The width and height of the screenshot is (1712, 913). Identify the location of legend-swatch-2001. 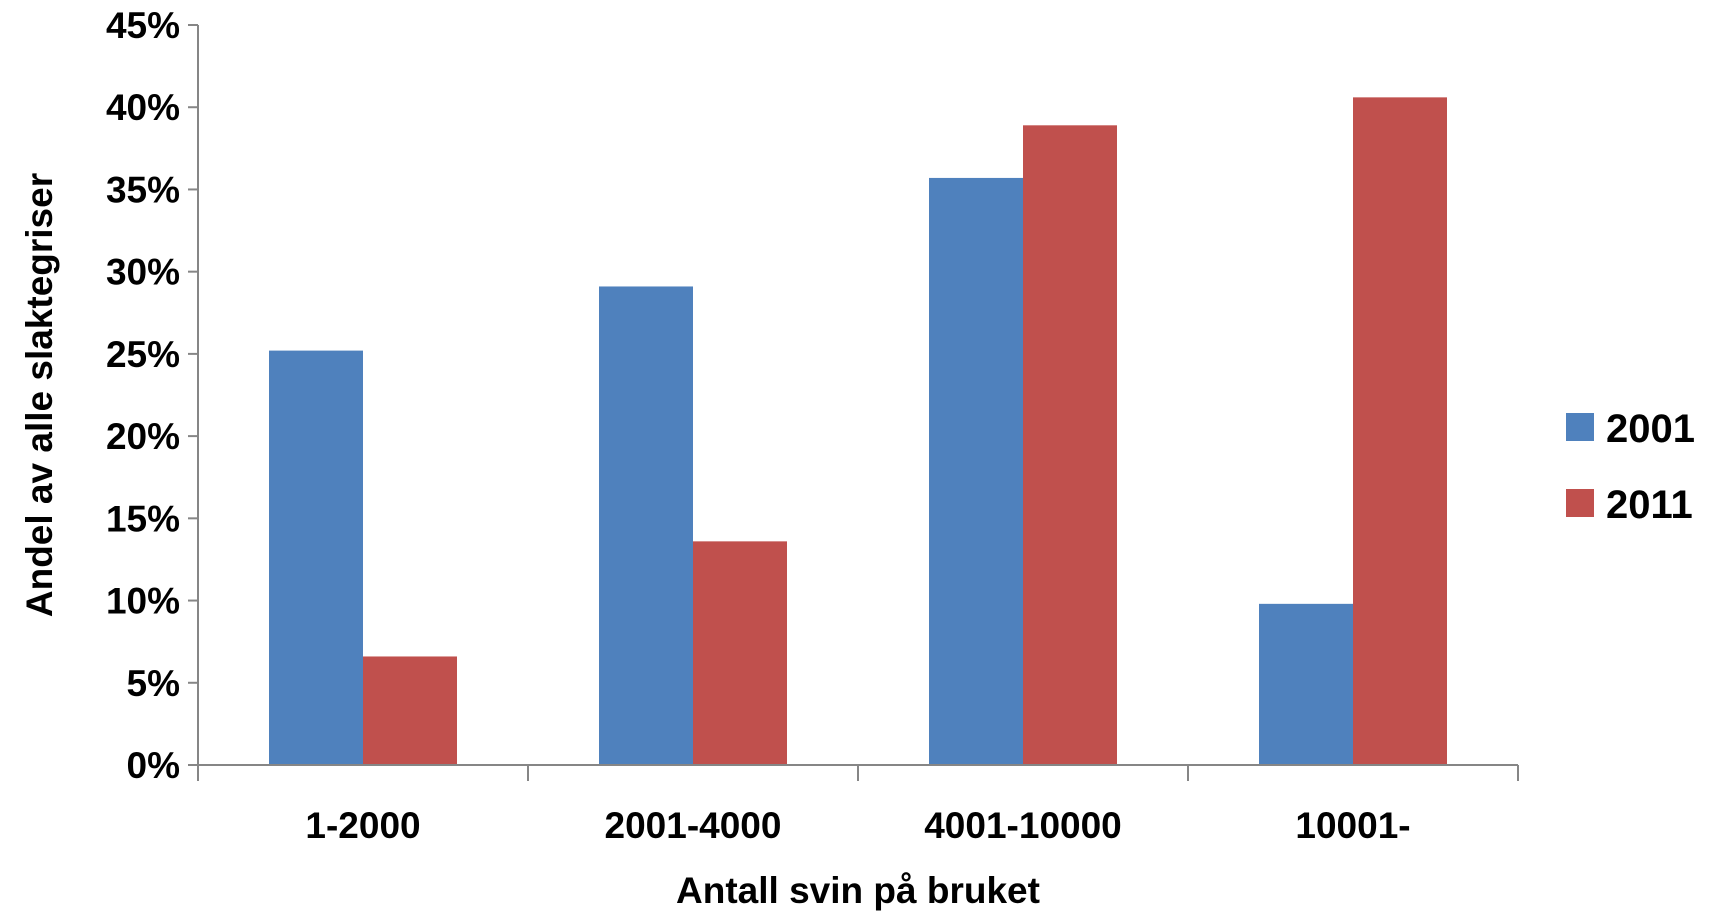
(1580, 427).